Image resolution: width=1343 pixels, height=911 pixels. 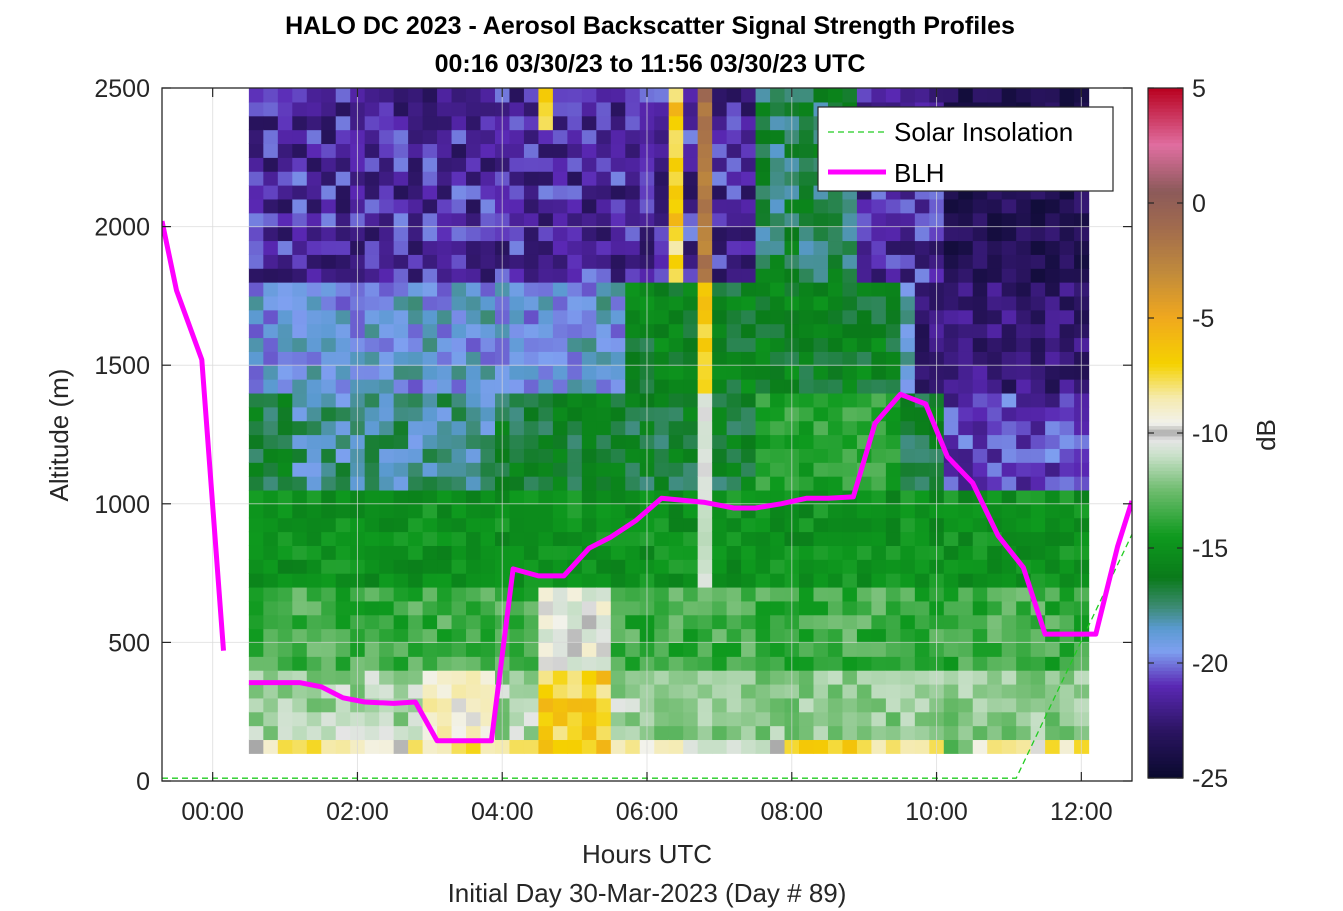 I want to click on legend: Solar Insolation BLH, so click(x=965, y=149).